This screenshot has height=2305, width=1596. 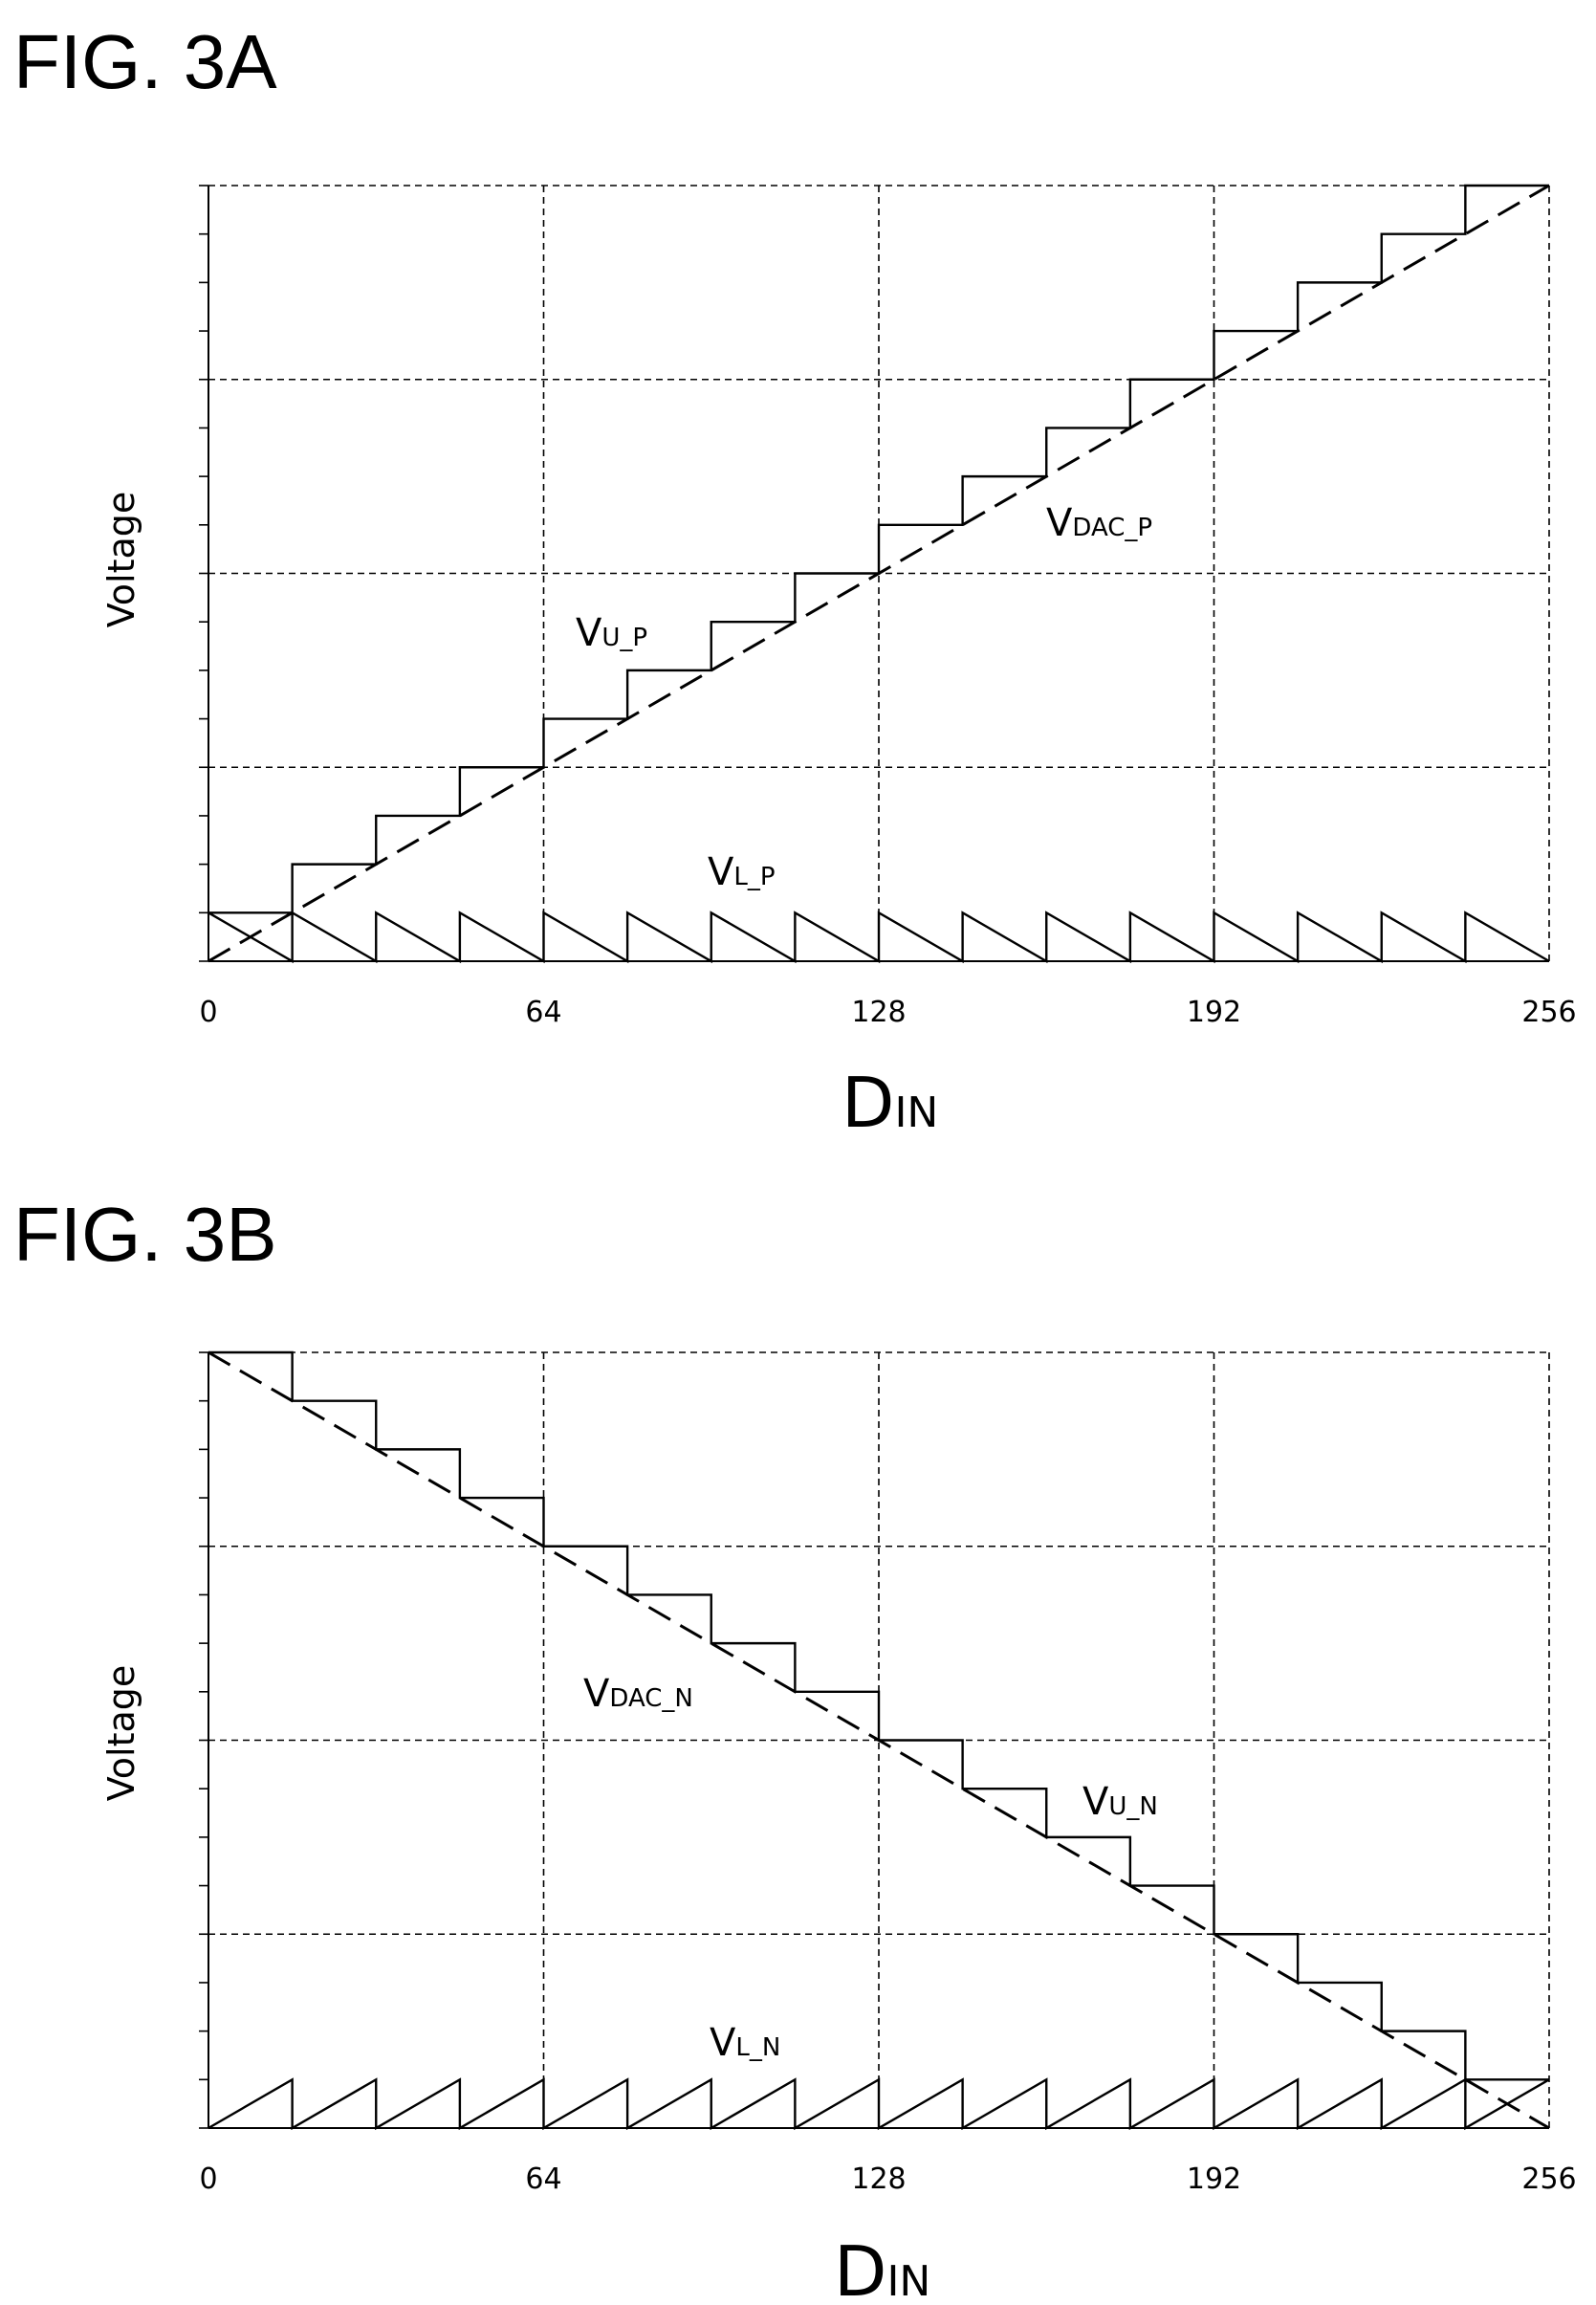 I want to click on fig-3a-ylabel: Voltage, so click(x=121, y=560).